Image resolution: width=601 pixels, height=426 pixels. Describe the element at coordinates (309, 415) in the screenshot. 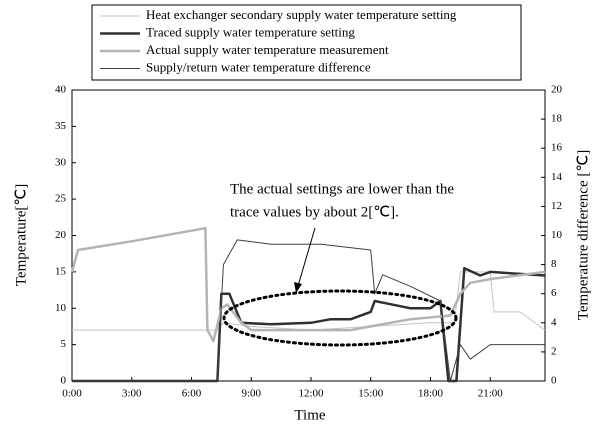

I see `x-axis-label: Time` at that location.